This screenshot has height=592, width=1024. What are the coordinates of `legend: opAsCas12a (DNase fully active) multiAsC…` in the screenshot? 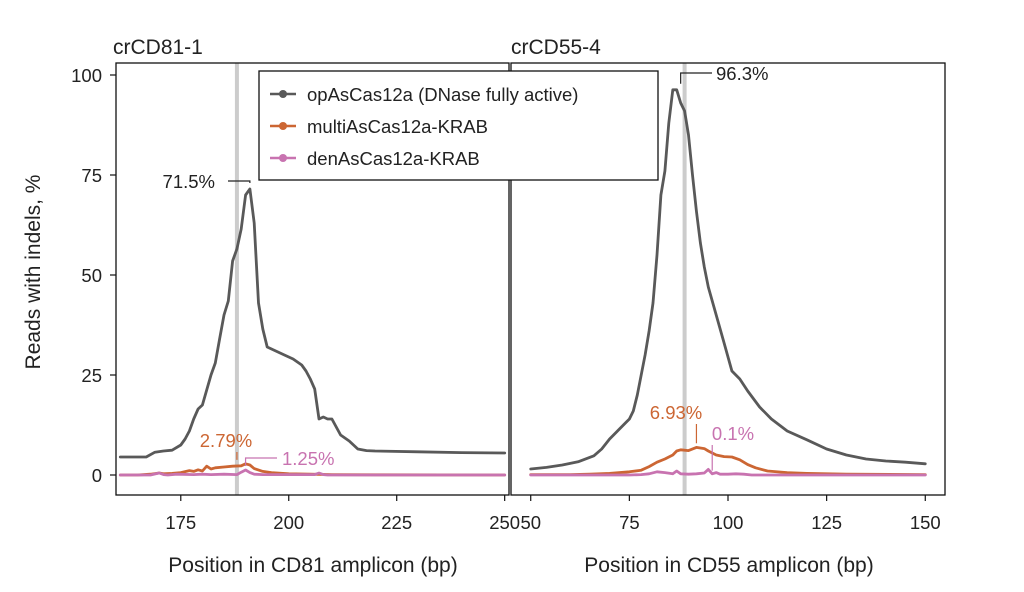 It's located at (458, 125).